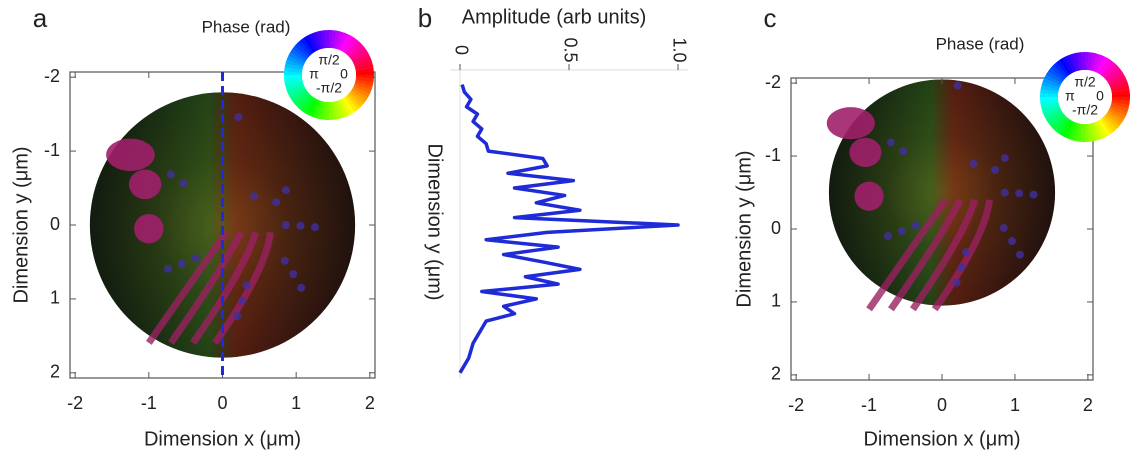  Describe the element at coordinates (40, 18) in the screenshot. I see `panel-letter: a` at that location.